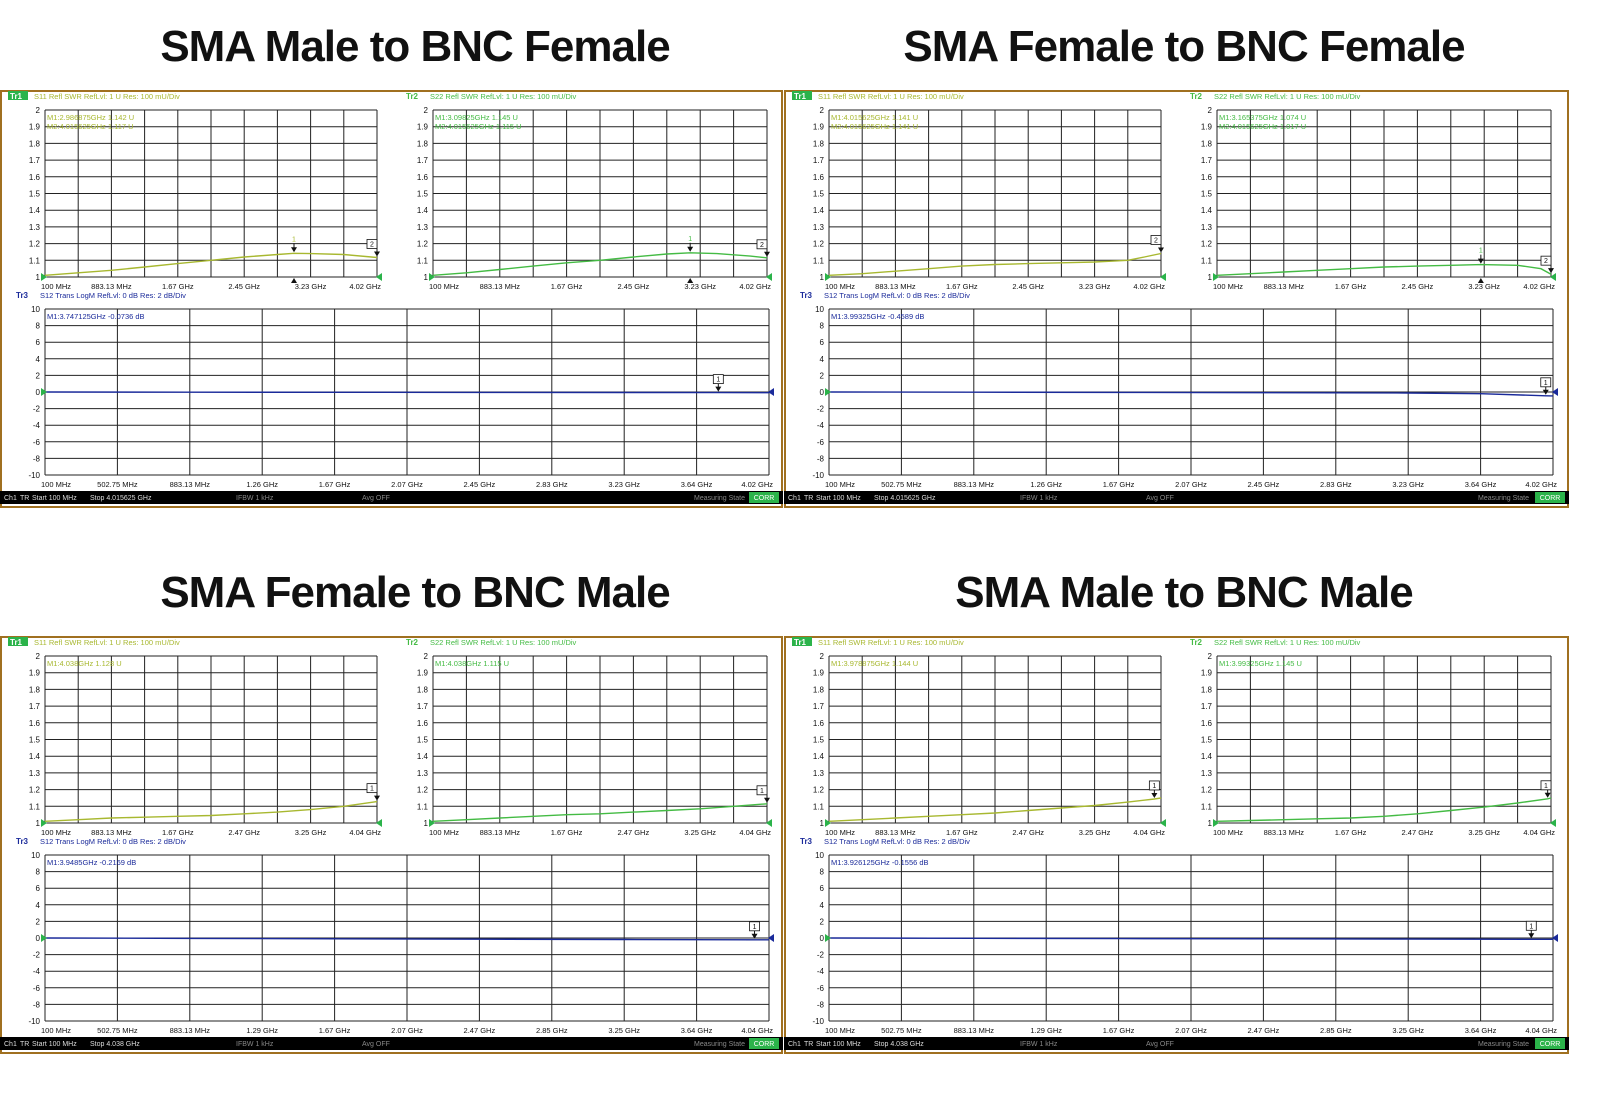 The width and height of the screenshot is (1601, 1099). What do you see at coordinates (1336, 1030) in the screenshot?
I see `x-tick-label: 2.85 GHz` at bounding box center [1336, 1030].